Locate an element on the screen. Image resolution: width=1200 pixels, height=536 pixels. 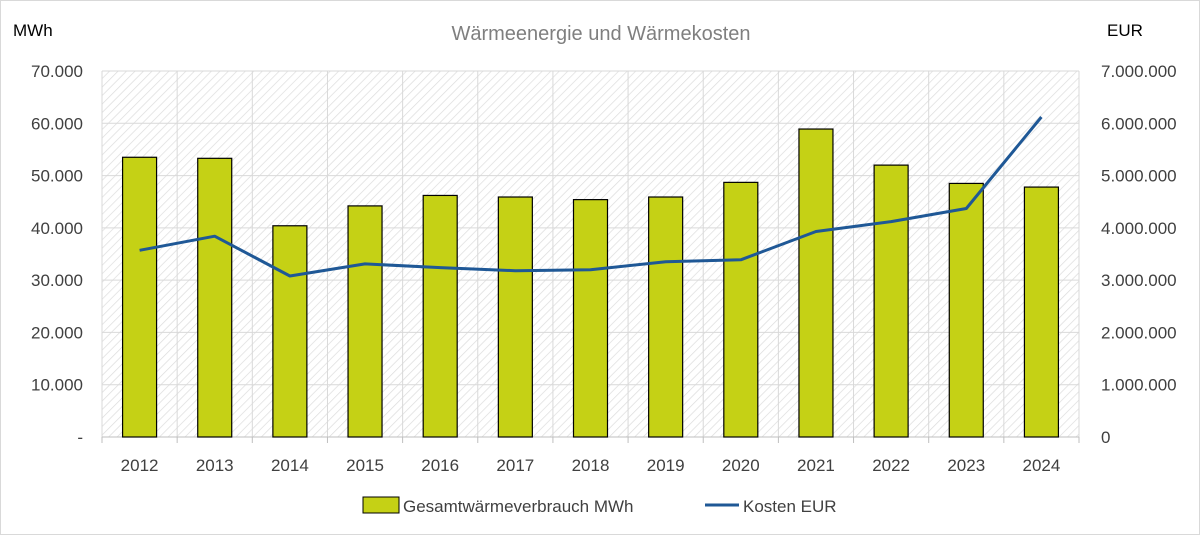
chart-title: Wärmeenergie und Wärmekosten is located at coordinates (600, 34).